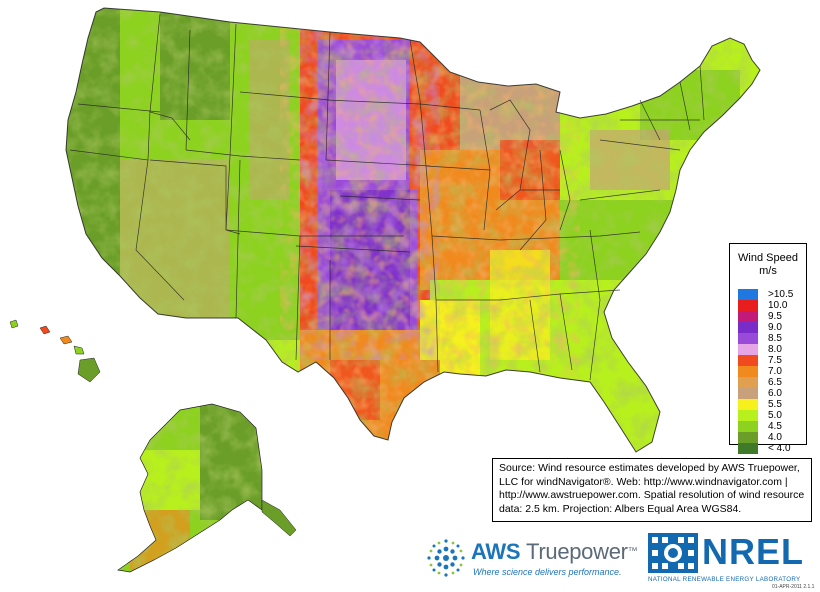 This screenshot has height=592, width=820. What do you see at coordinates (547, 572) in the screenshot?
I see `aws-tagline: Where science delivers performance.` at bounding box center [547, 572].